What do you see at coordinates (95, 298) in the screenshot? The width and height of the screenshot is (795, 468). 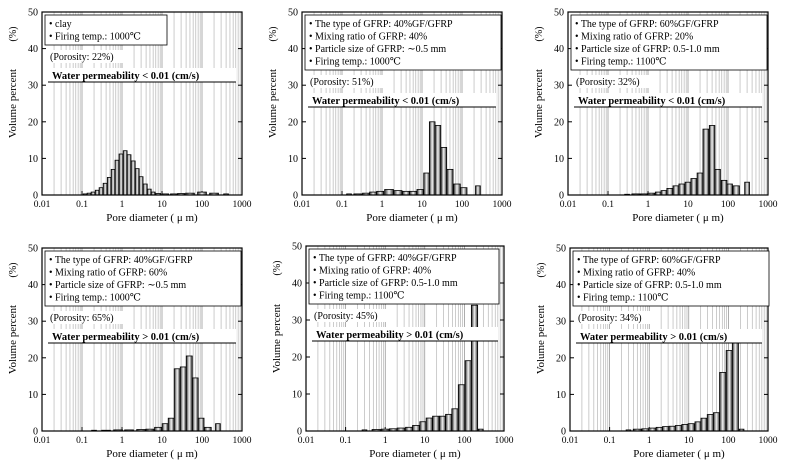 I see `legend-entry: • Firing temp.: 1000℃` at bounding box center [95, 298].